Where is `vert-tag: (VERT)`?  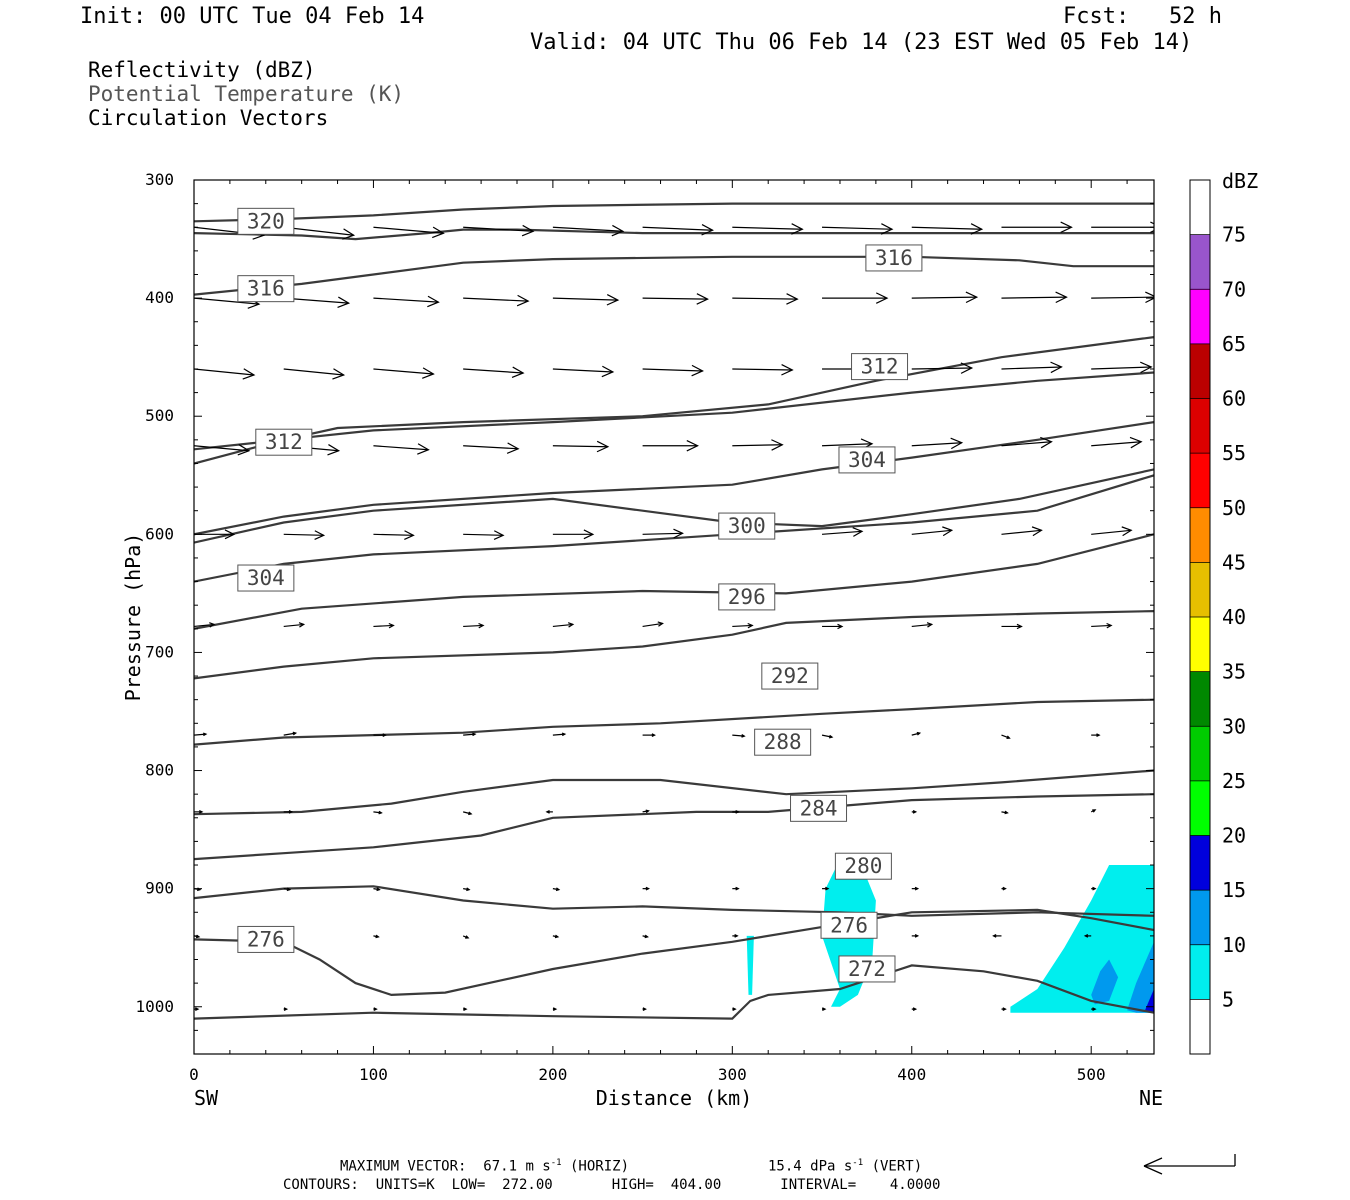 vert-tag: (VERT) is located at coordinates (893, 1166).